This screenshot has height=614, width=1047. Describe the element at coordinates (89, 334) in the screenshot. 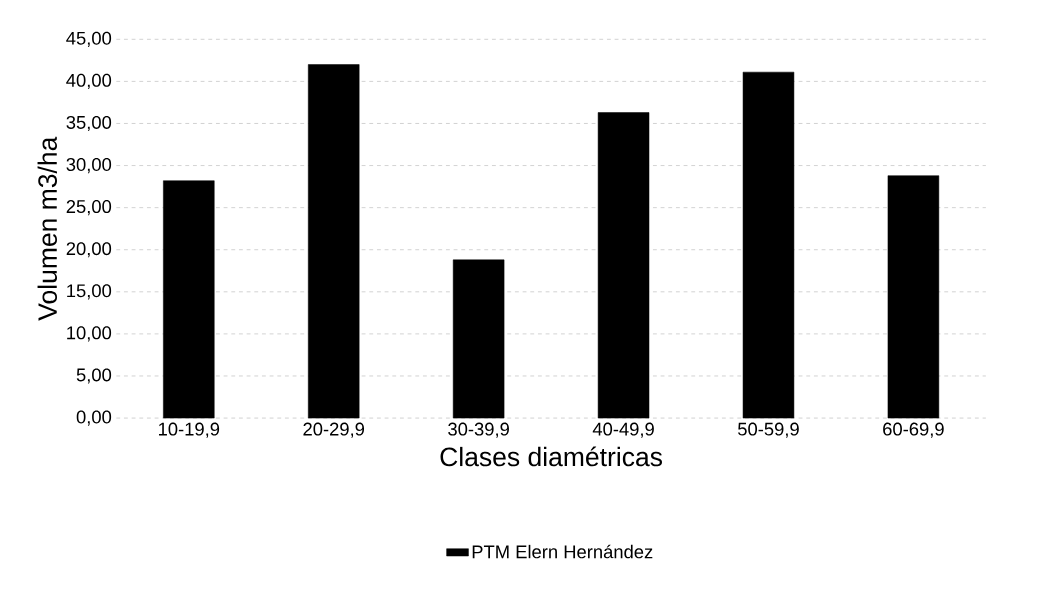

I see `y-tick-label: 10,00` at that location.